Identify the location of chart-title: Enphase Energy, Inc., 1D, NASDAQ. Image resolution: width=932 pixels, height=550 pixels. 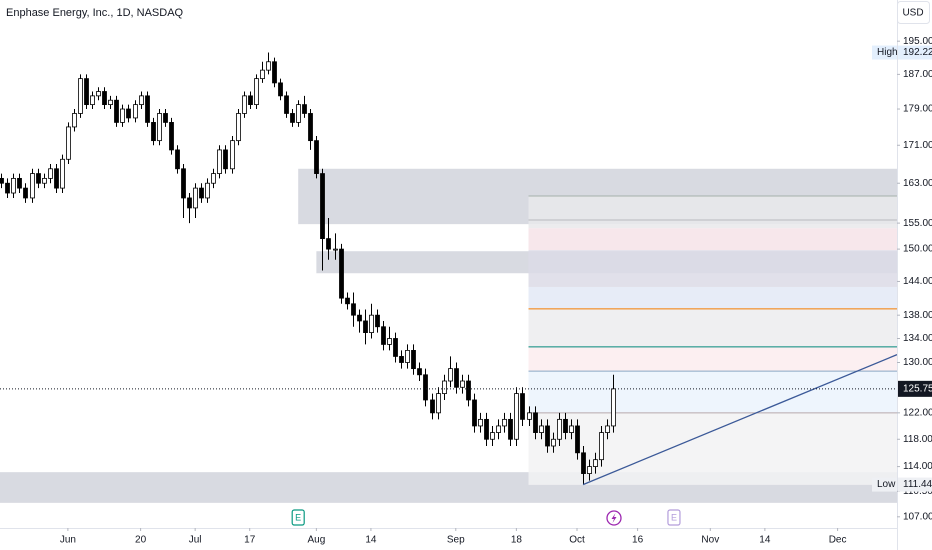
(95, 13).